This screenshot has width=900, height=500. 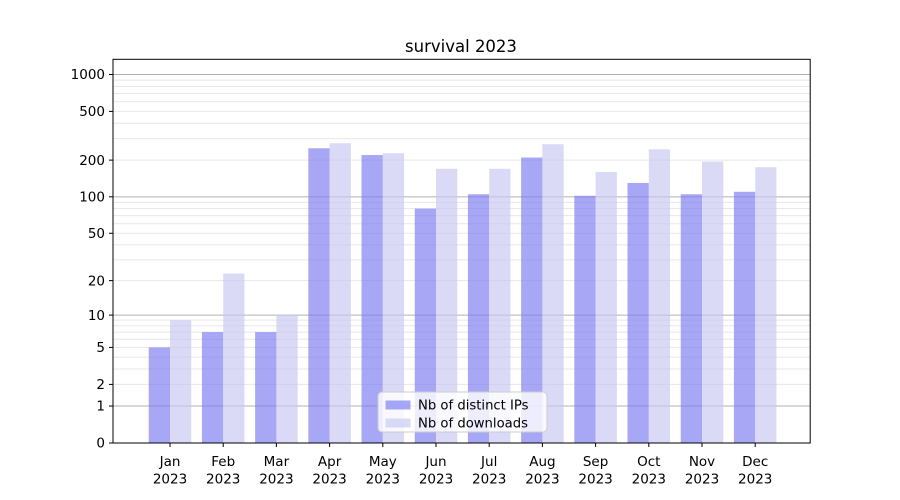 I want to click on x-tick-label-month: Jun, so click(x=435, y=462).